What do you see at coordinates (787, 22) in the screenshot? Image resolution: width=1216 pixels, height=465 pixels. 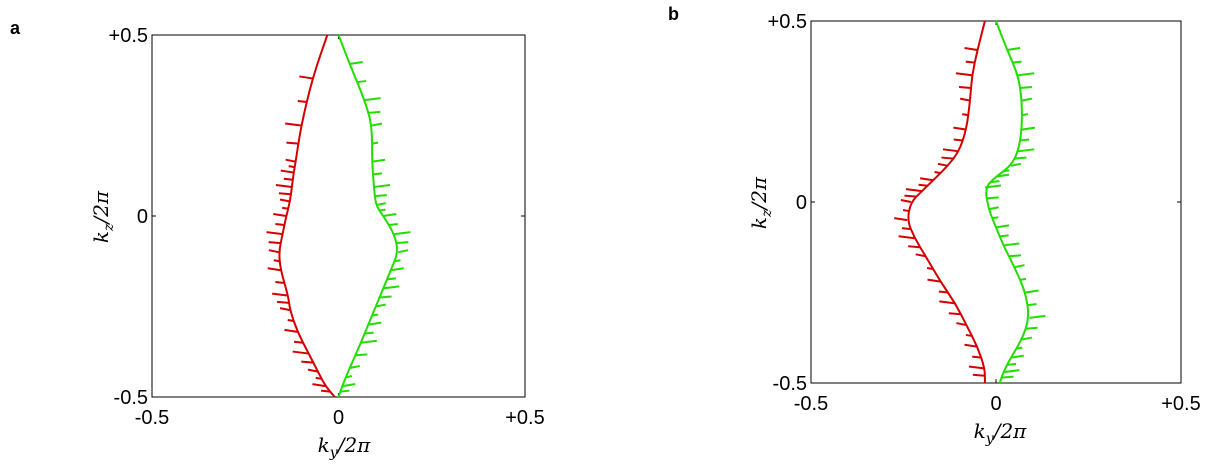 I see `y-tick-label: +0.5` at bounding box center [787, 22].